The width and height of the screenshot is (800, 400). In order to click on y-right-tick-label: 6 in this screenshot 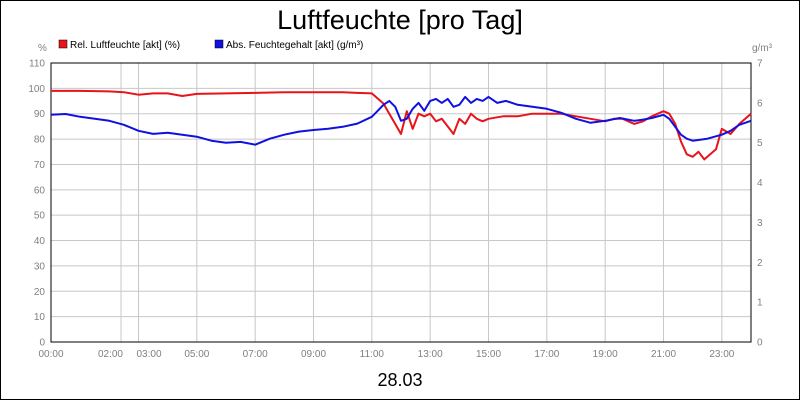, I will do `click(760, 103)`.